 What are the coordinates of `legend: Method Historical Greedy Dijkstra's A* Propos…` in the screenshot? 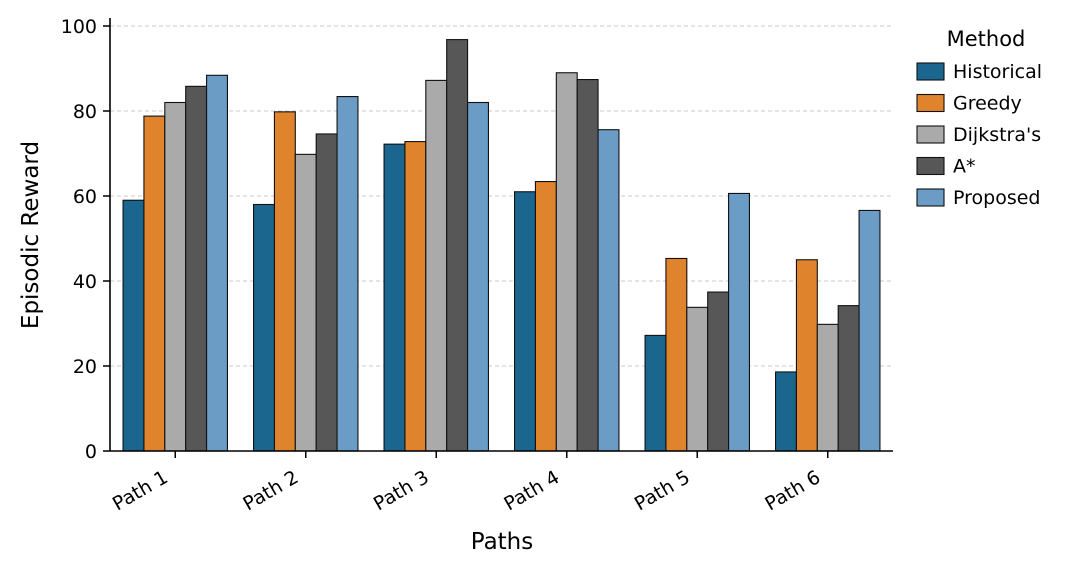 It's located at (979, 118).